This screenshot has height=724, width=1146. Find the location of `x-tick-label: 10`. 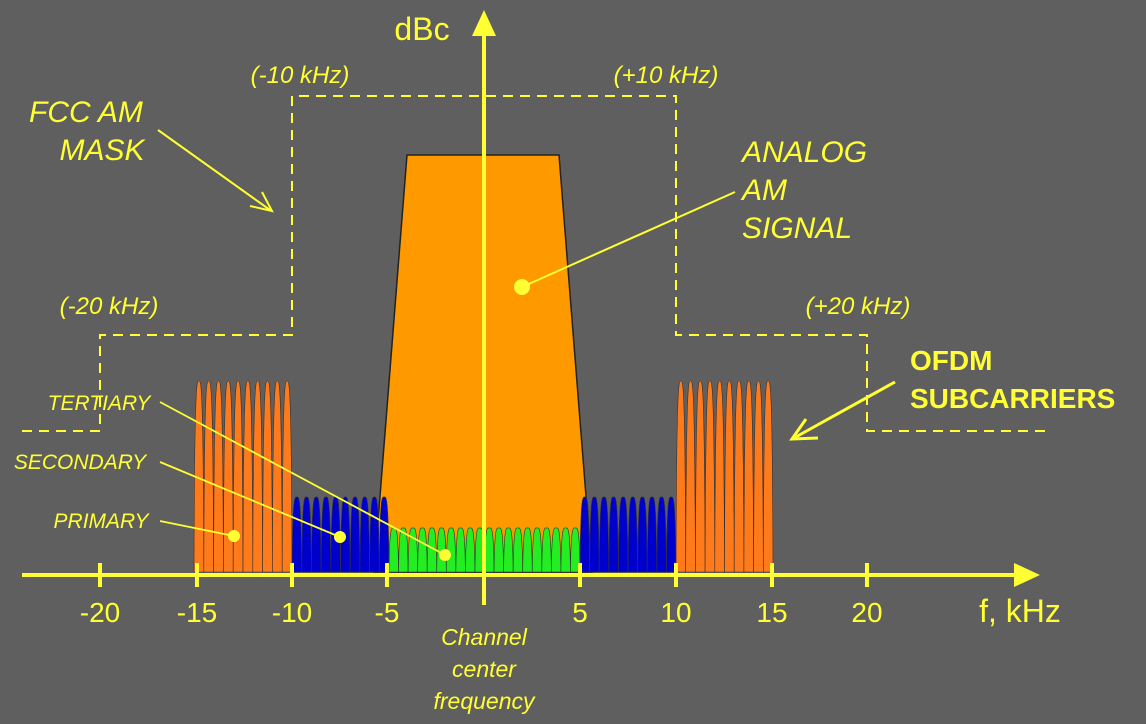

x-tick-label: 10 is located at coordinates (675, 612).